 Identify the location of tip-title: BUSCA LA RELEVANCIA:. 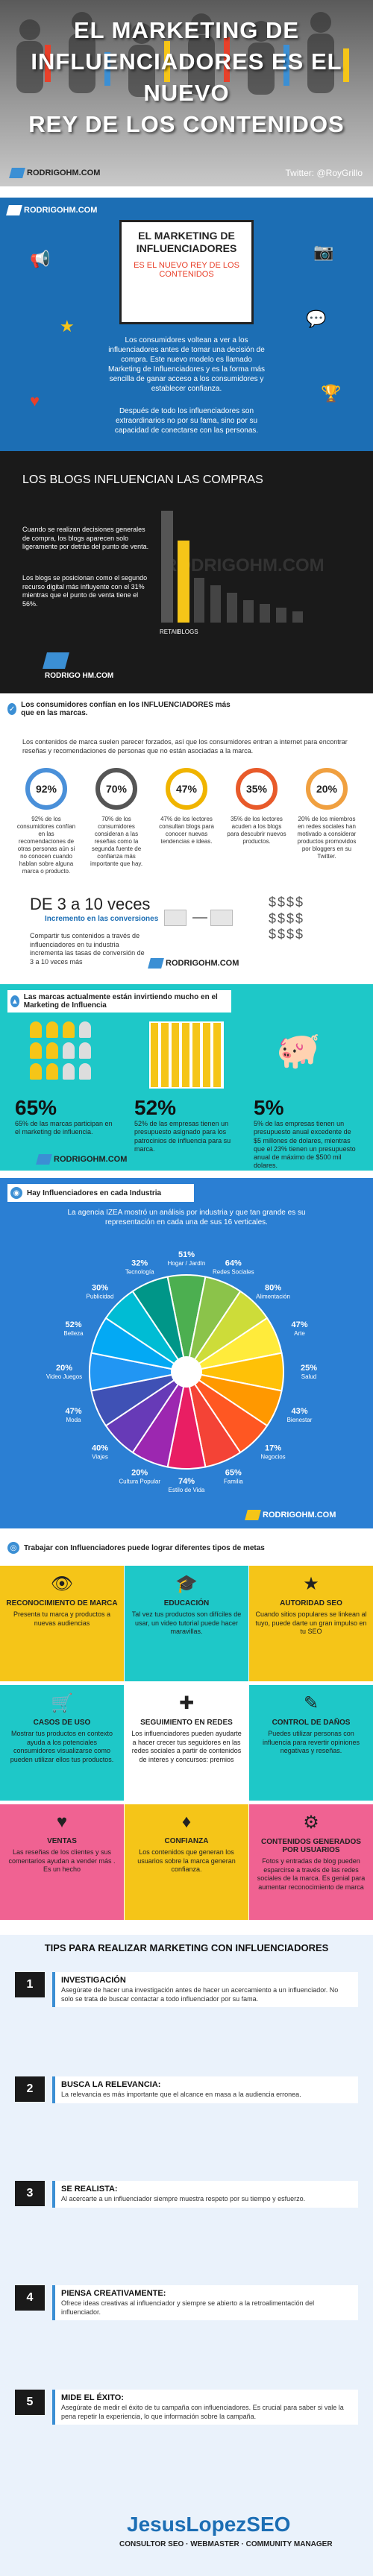
(111, 2084).